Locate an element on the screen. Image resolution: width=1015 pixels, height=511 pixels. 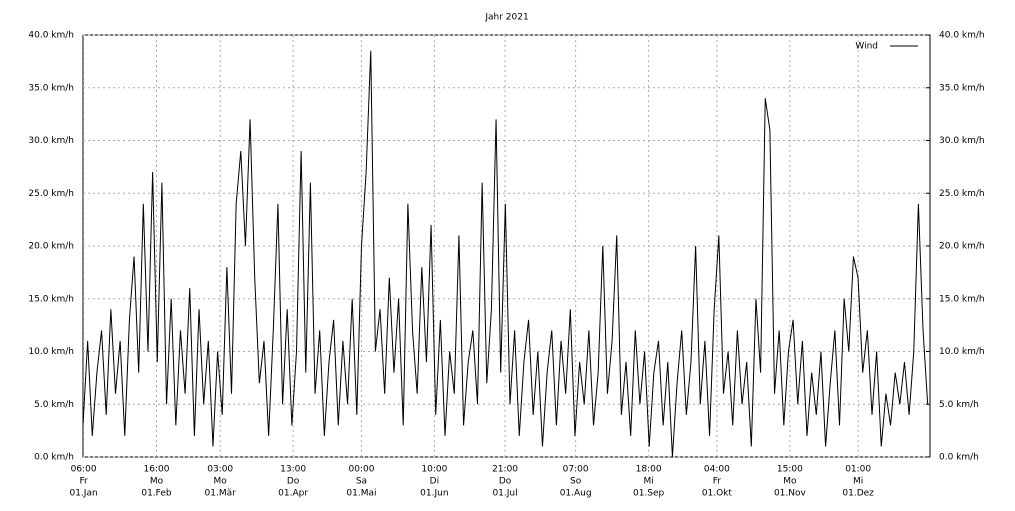
x-tick-label: 01:00 is located at coordinates (858, 470).